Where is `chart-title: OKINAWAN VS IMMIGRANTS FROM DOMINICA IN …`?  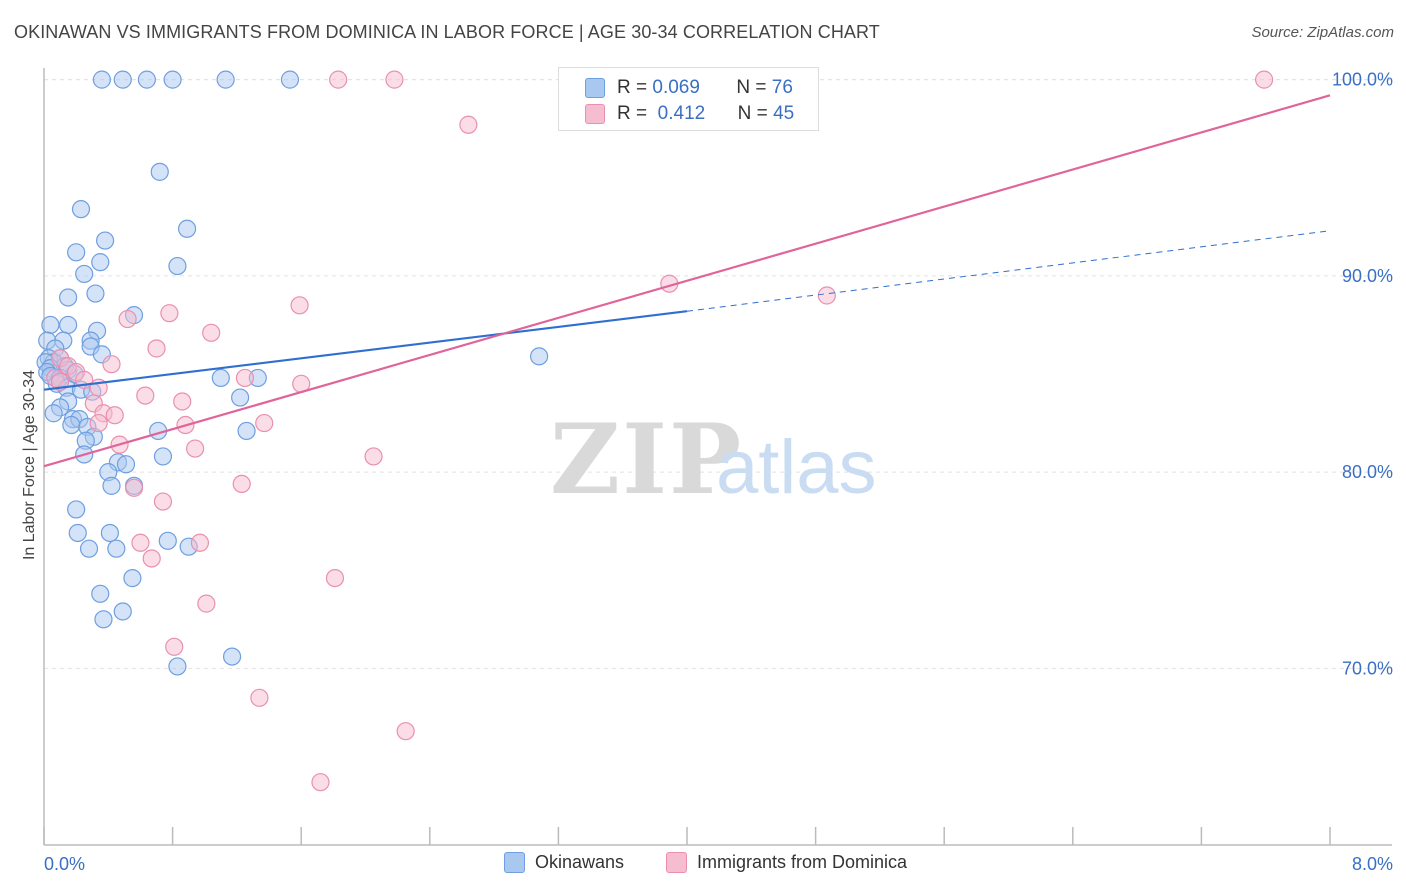 chart-title: OKINAWAN VS IMMIGRANTS FROM DOMINICA IN … is located at coordinates (447, 32).